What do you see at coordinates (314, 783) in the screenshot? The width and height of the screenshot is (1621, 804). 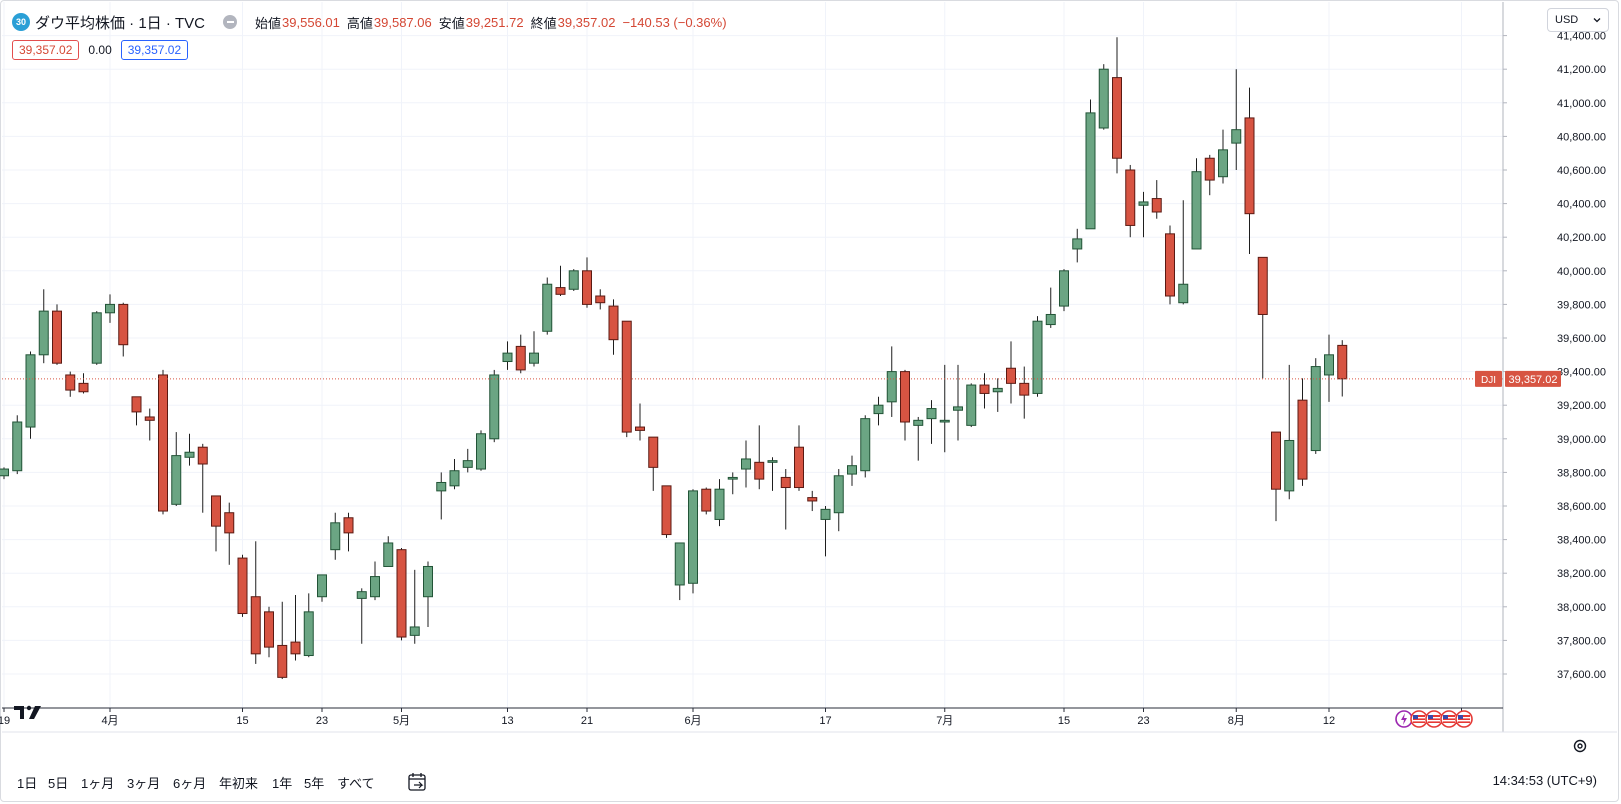 I see `timeframe-5y-button: 5年` at bounding box center [314, 783].